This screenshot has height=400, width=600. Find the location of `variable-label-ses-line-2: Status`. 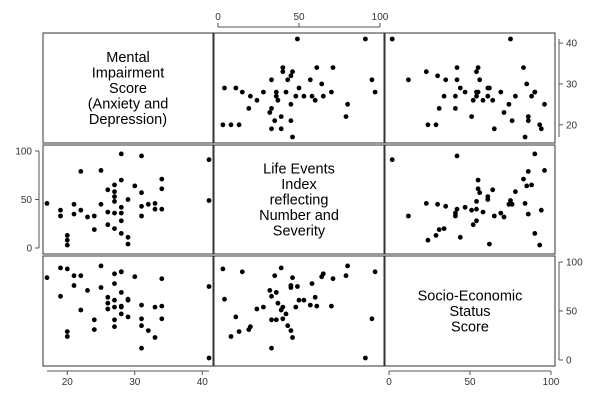

variable-label-ses-line-2: Status is located at coordinates (469, 312).